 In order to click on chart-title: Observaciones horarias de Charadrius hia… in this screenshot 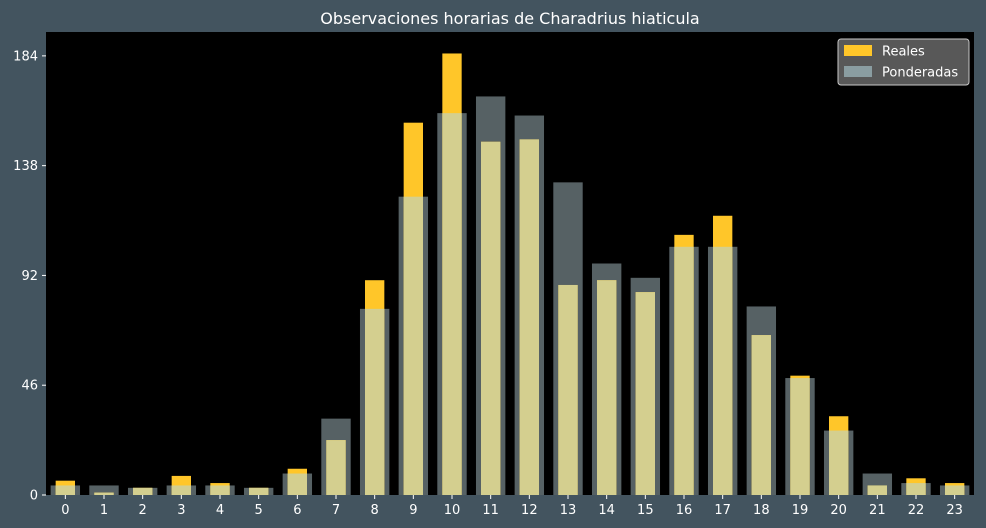, I will do `click(509, 18)`.